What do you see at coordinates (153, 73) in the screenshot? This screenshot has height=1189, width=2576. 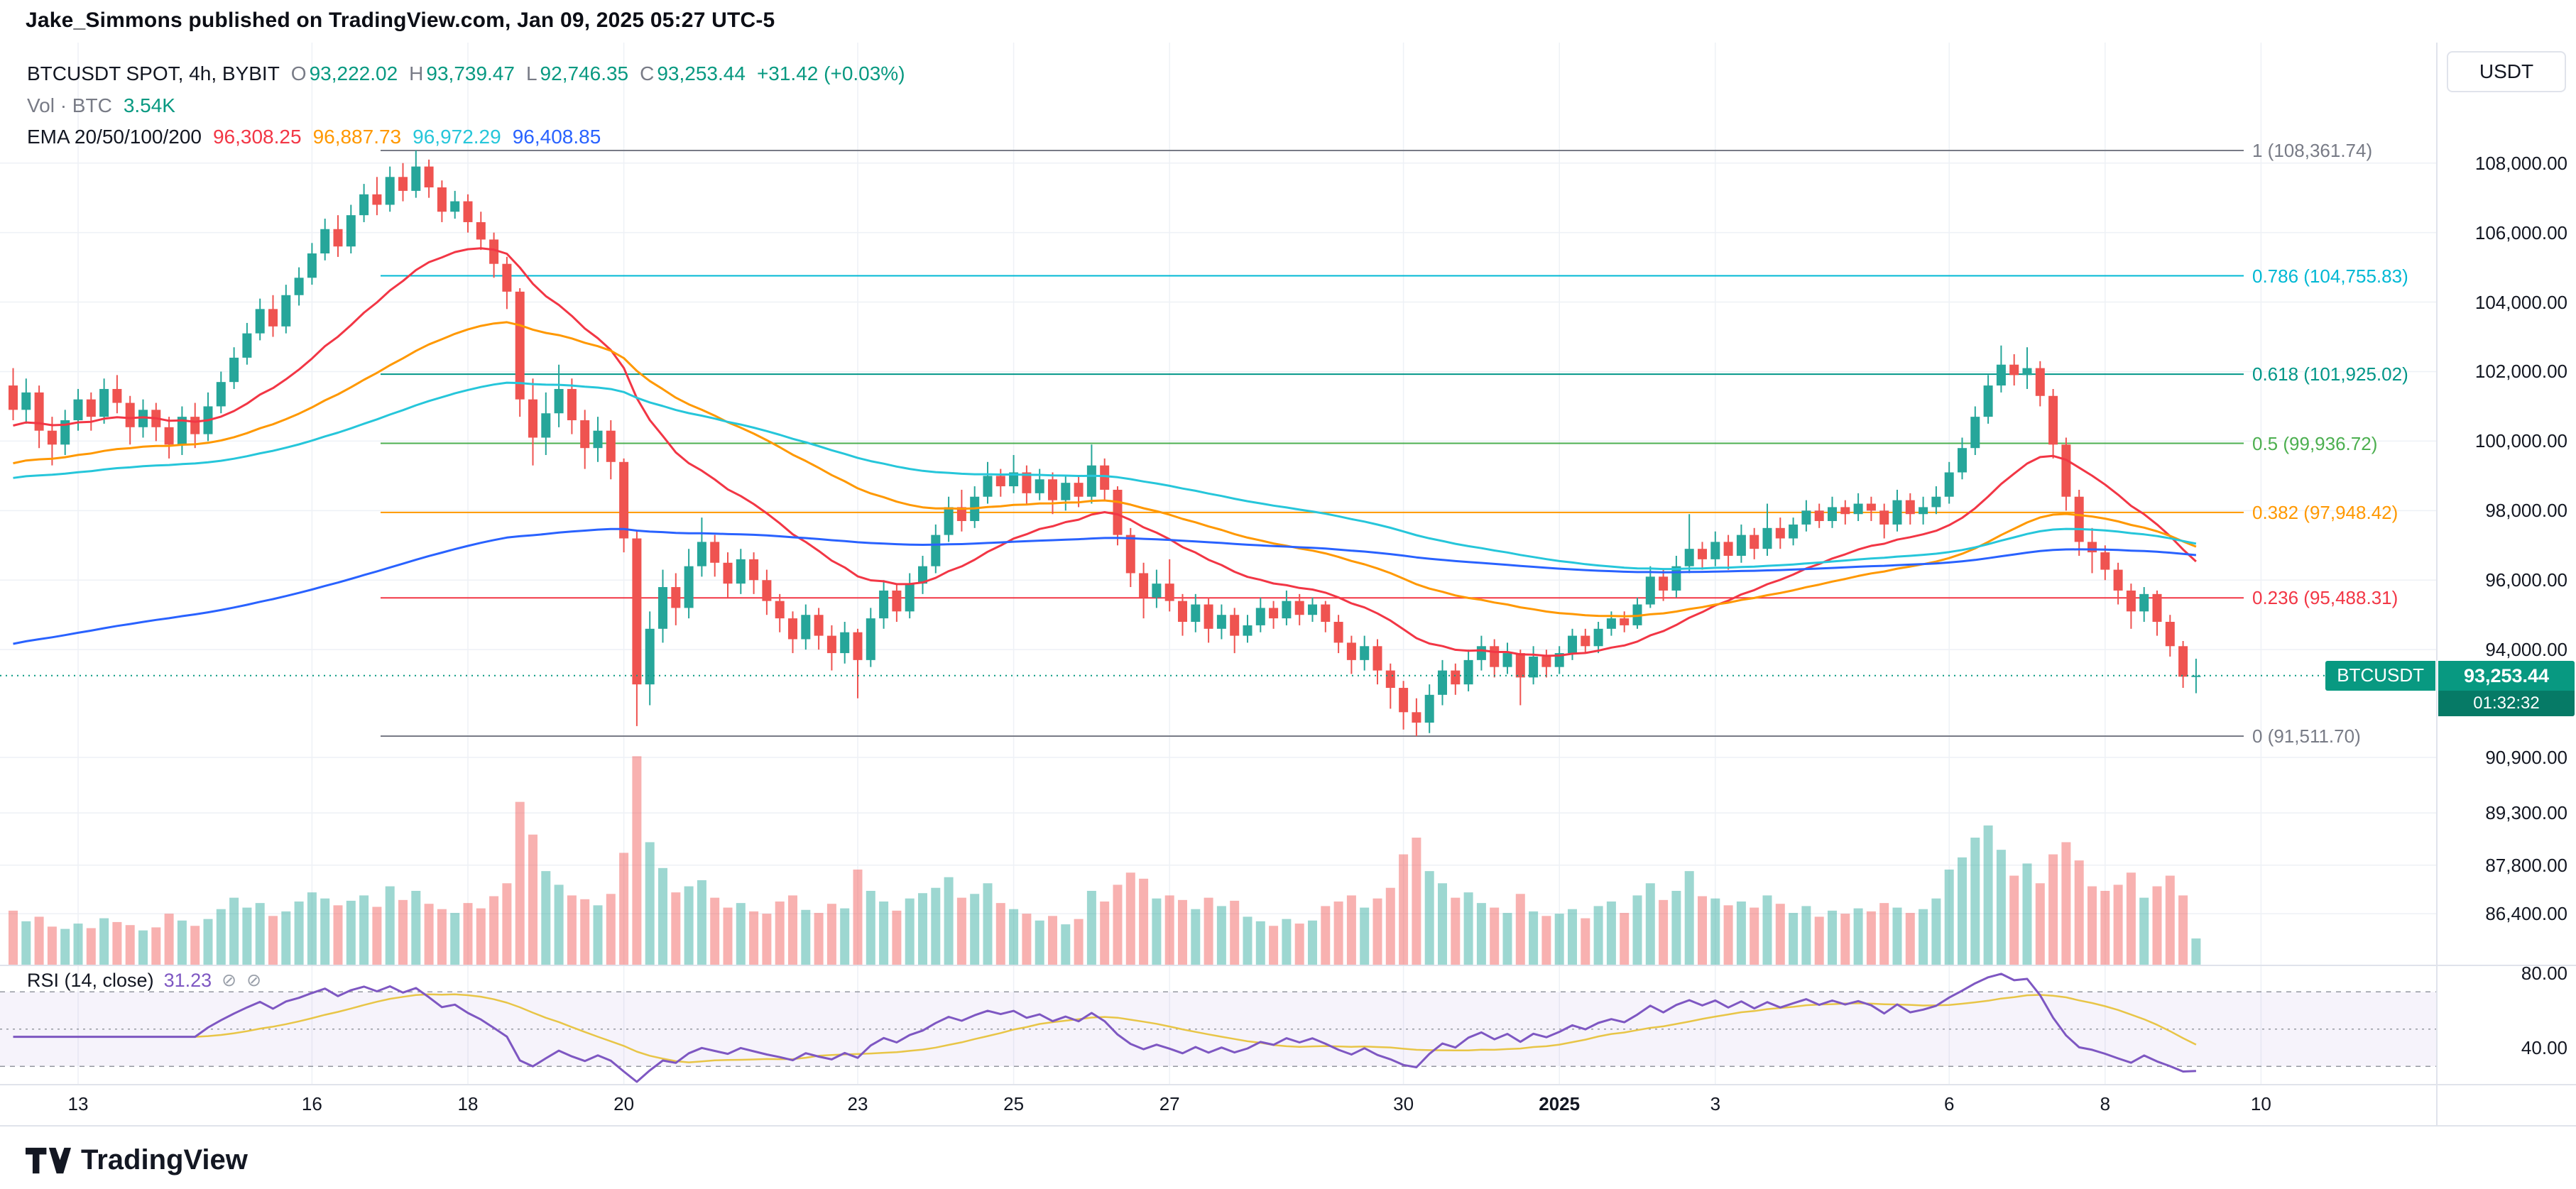 I see `symbol-title: BTCUSDT SPOT, 4h, BYBIT` at bounding box center [153, 73].